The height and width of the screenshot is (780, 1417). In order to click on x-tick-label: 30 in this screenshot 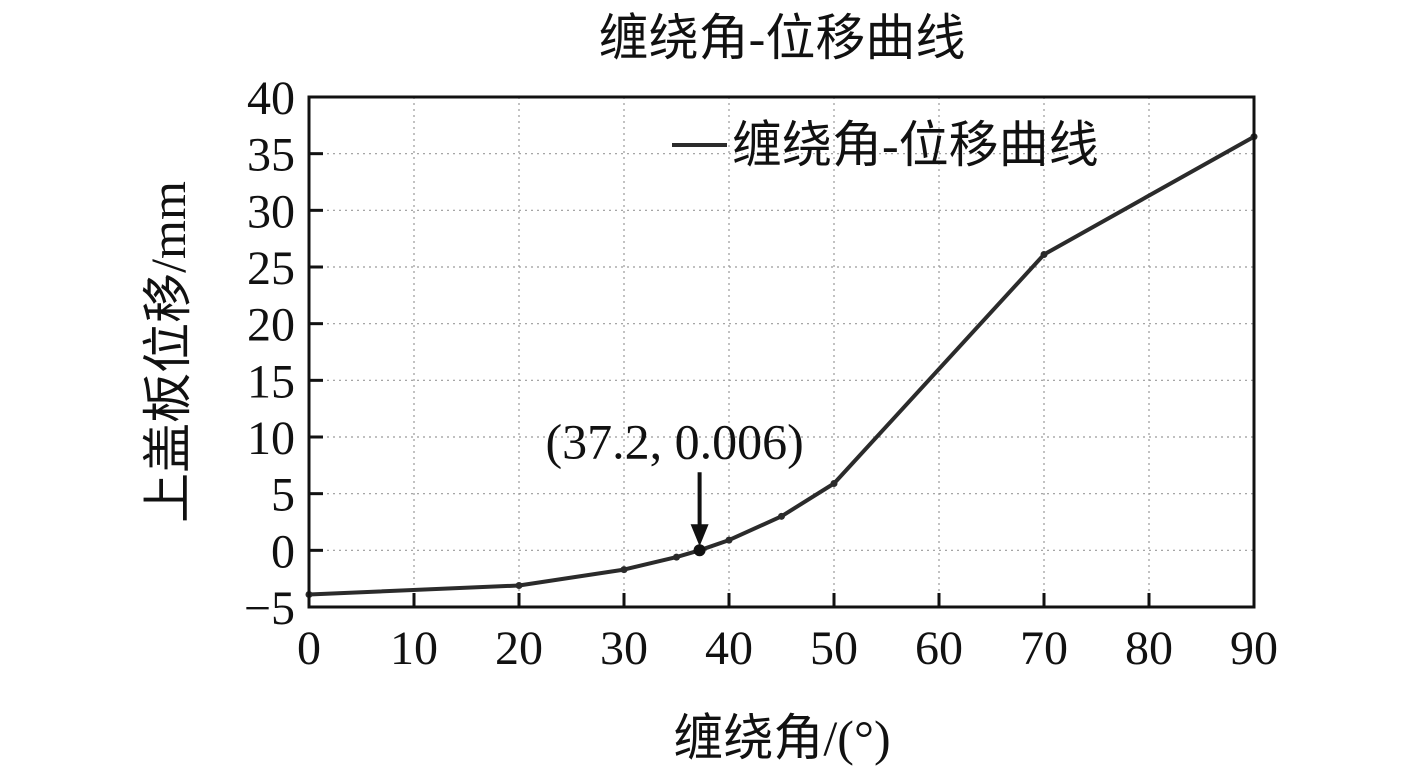, I will do `click(624, 648)`.